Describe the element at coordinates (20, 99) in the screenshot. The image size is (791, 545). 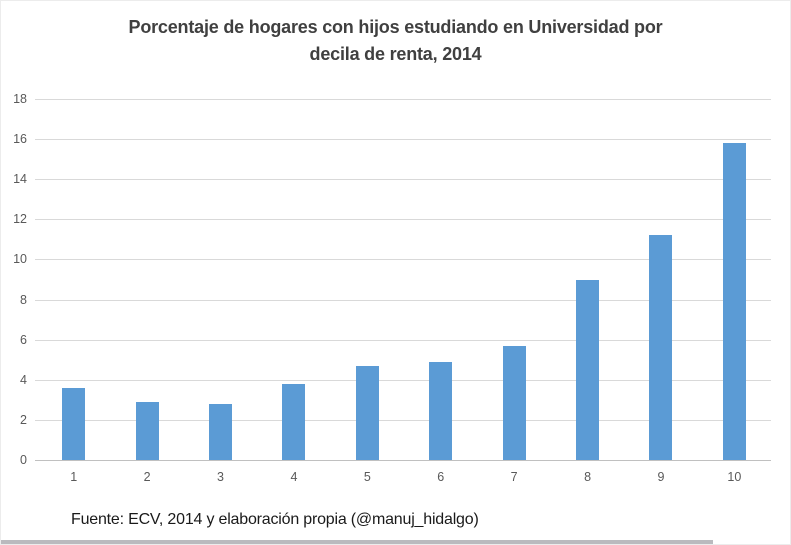
I see `y-tick-label-18: 18` at that location.